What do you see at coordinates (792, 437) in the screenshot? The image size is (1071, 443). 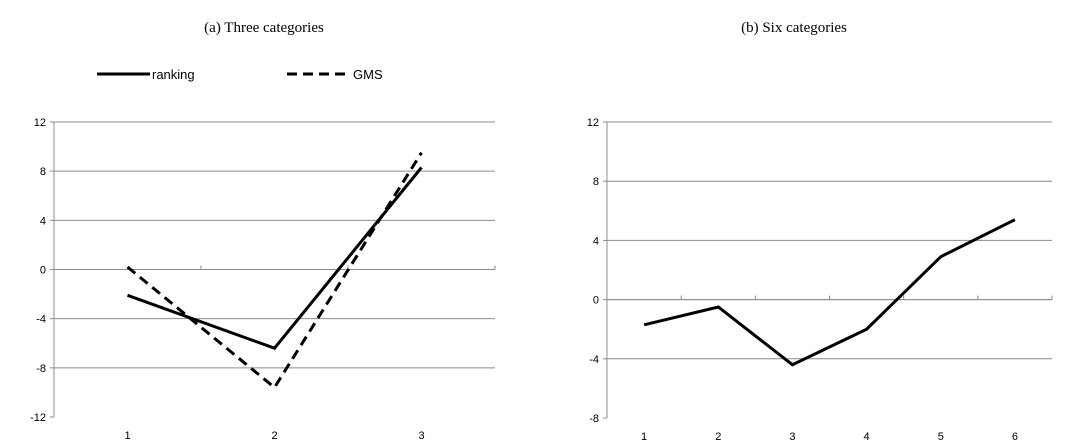 I see `x-tick-label-b-2: 3` at bounding box center [792, 437].